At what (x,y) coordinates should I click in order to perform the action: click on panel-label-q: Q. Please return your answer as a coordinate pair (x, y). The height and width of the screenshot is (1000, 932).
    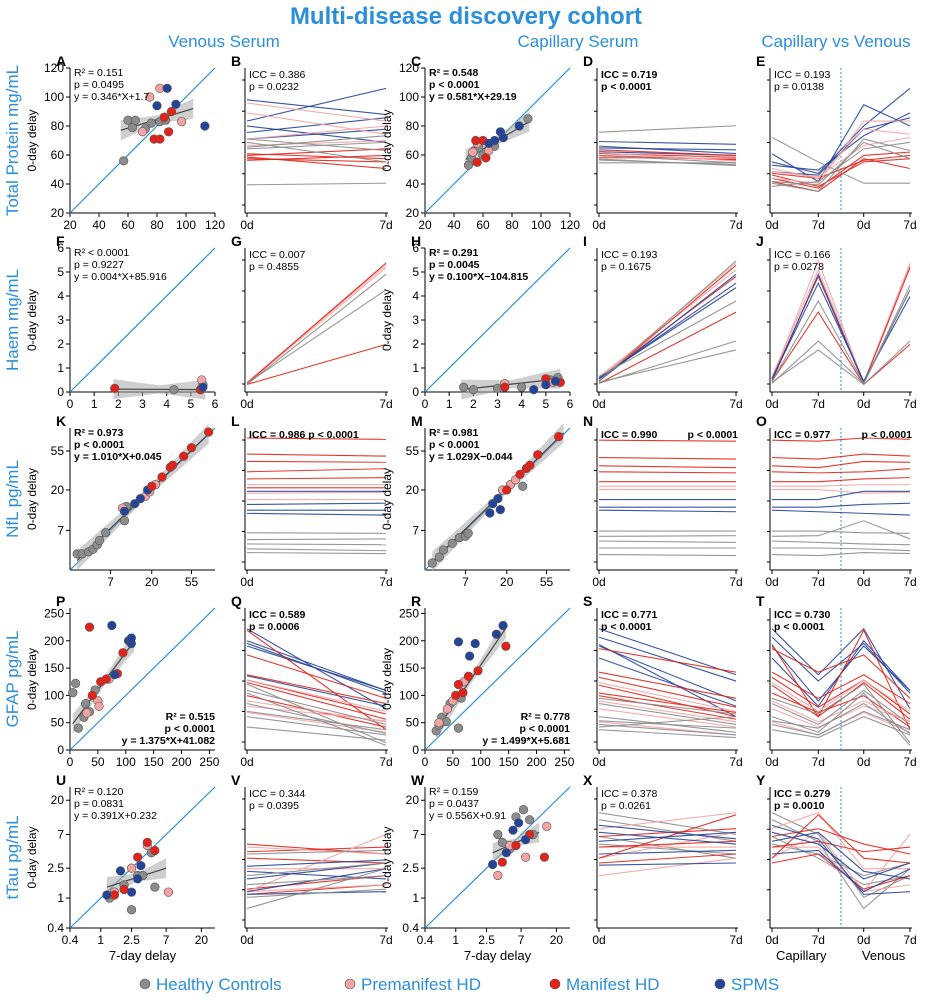
    Looking at the image, I should click on (236, 601).